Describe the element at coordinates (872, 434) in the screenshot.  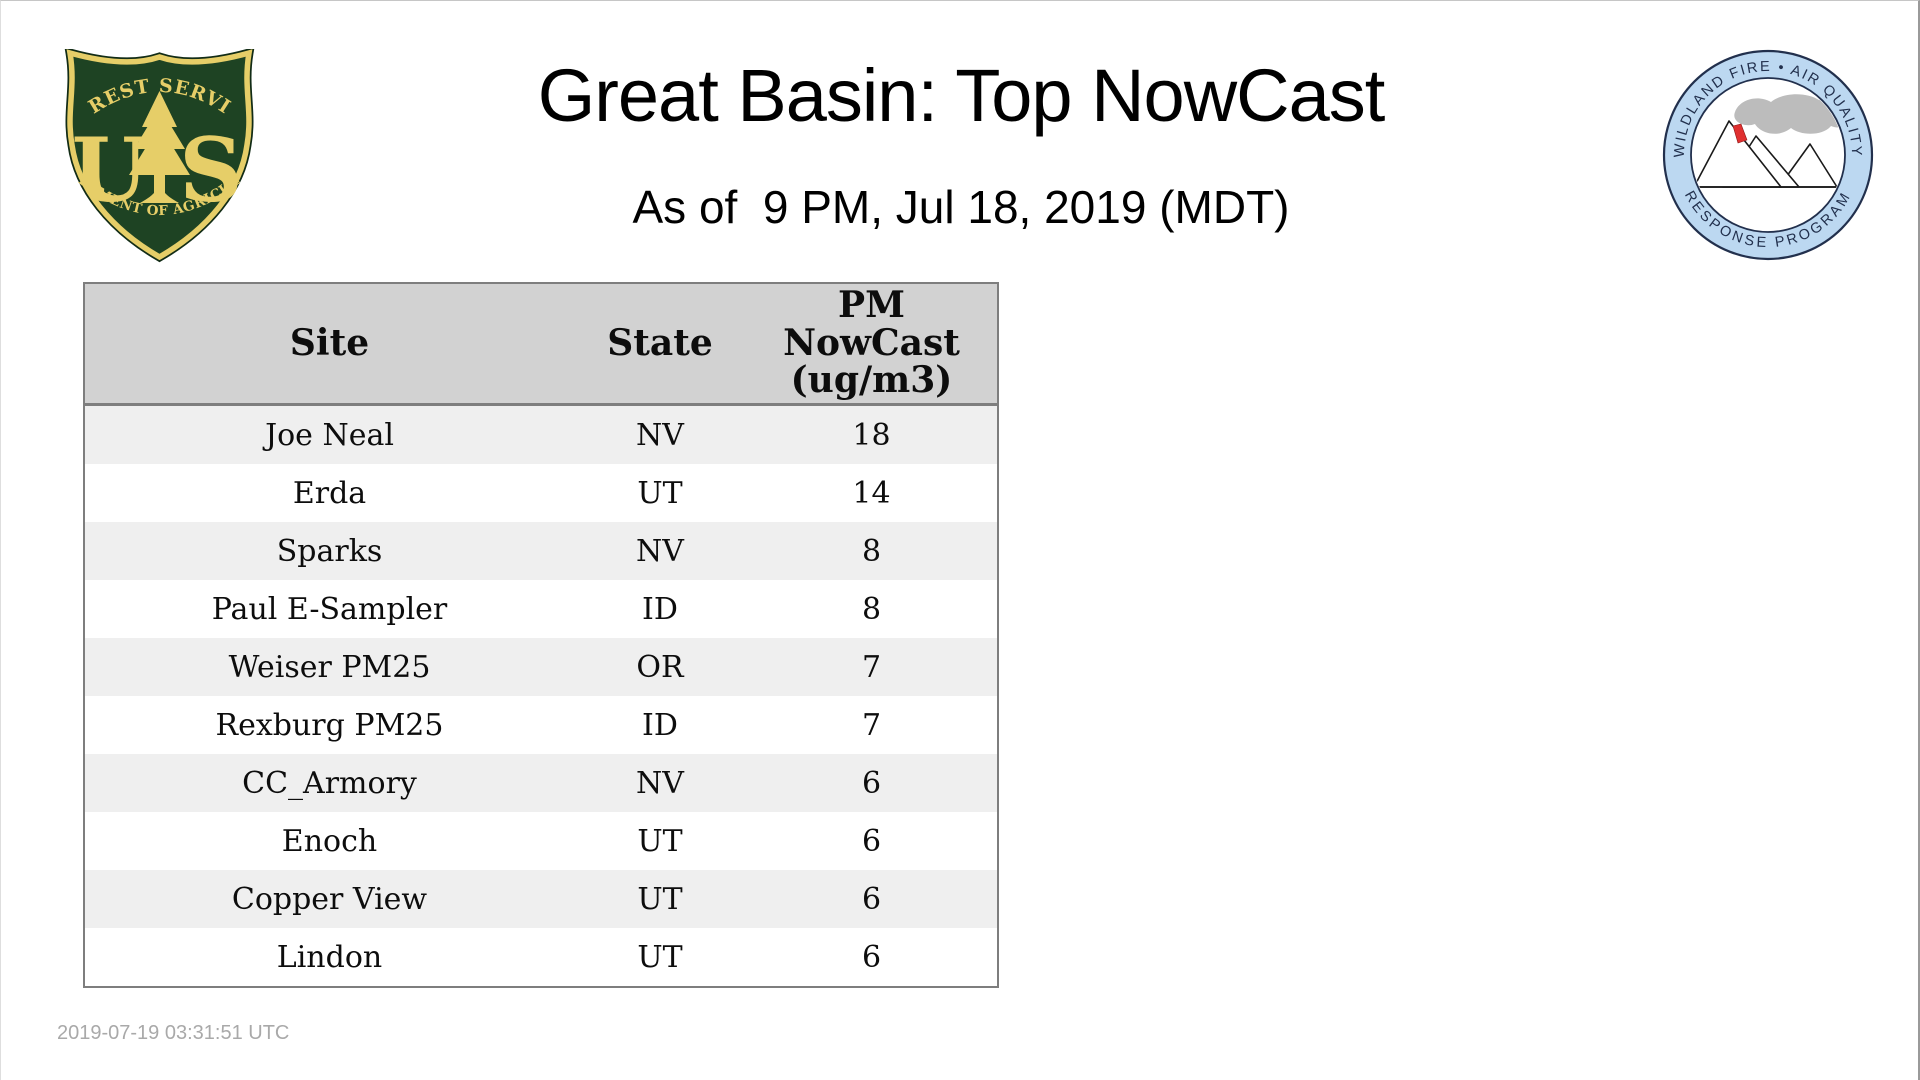
I see `nowcast-value-cell: 18` at that location.